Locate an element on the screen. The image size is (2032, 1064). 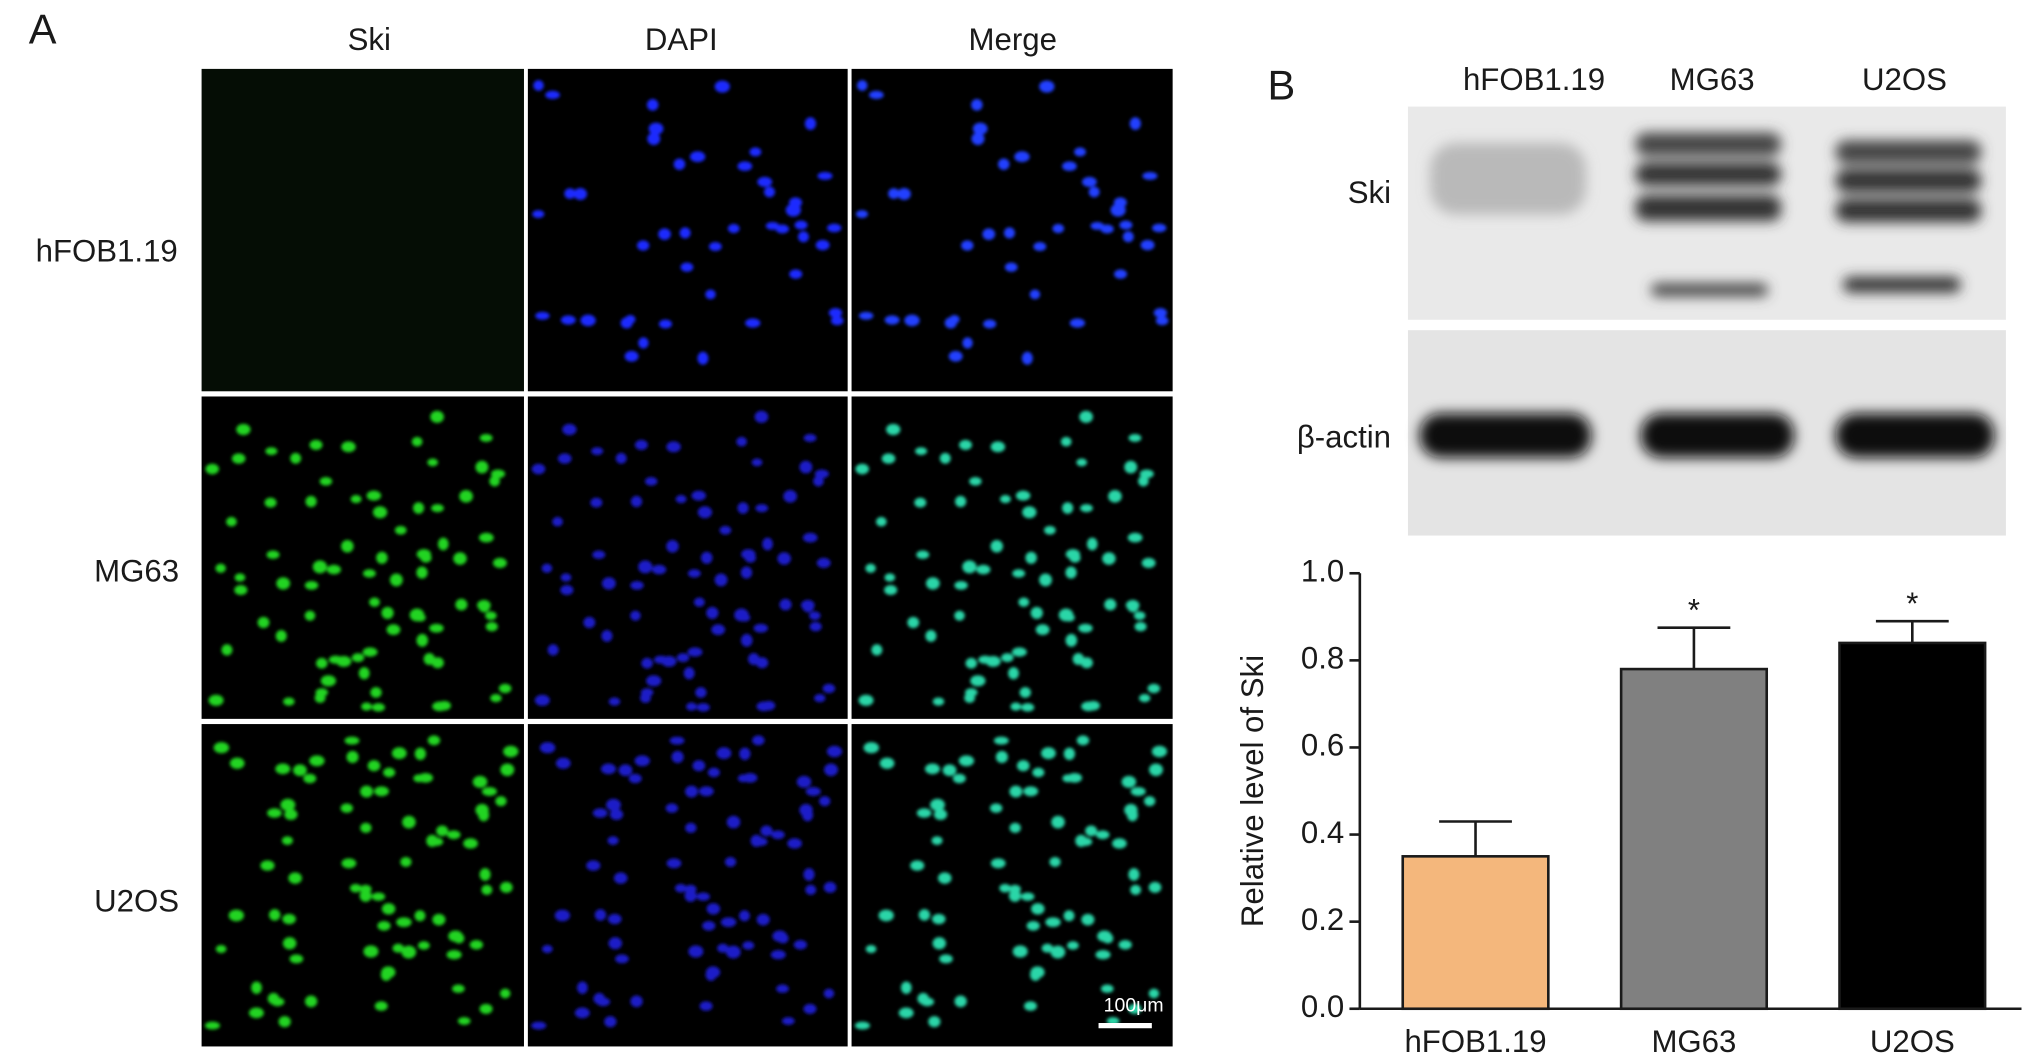
bar is located at coordinates (1912, 826).